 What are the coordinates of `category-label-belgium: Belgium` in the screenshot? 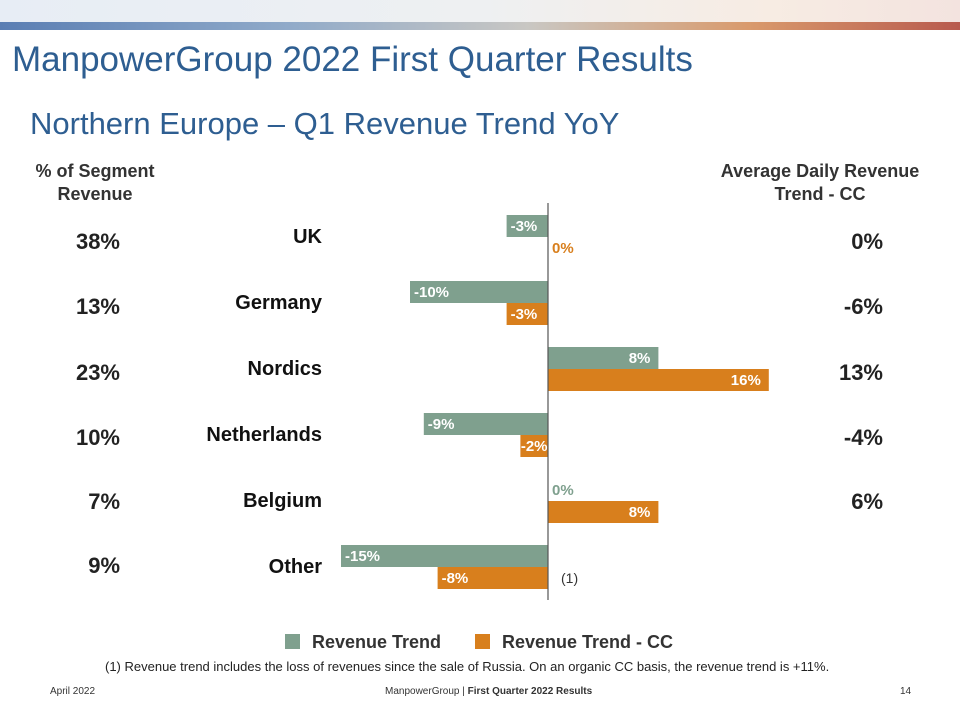 It's located at (282, 501).